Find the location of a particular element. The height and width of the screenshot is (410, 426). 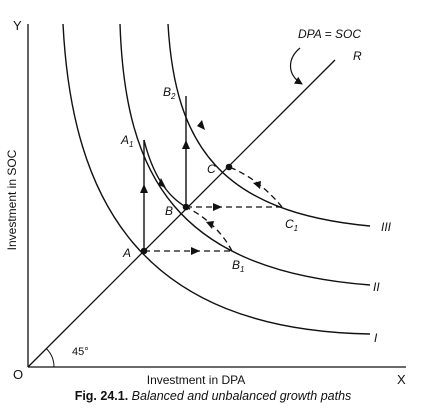

label-B1-subscript: 1 is located at coordinates (242, 269).